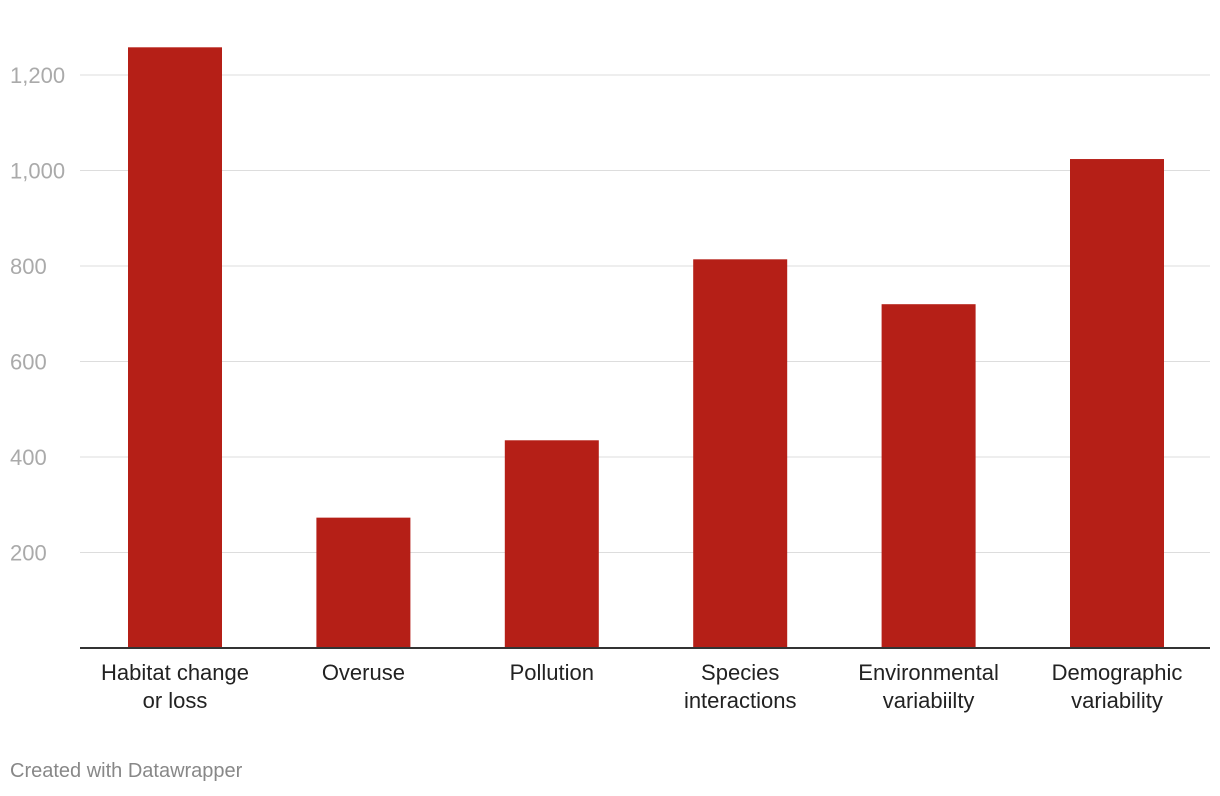 The height and width of the screenshot is (796, 1220). What do you see at coordinates (37, 75) in the screenshot?
I see `y-tick-label: 1,200` at bounding box center [37, 75].